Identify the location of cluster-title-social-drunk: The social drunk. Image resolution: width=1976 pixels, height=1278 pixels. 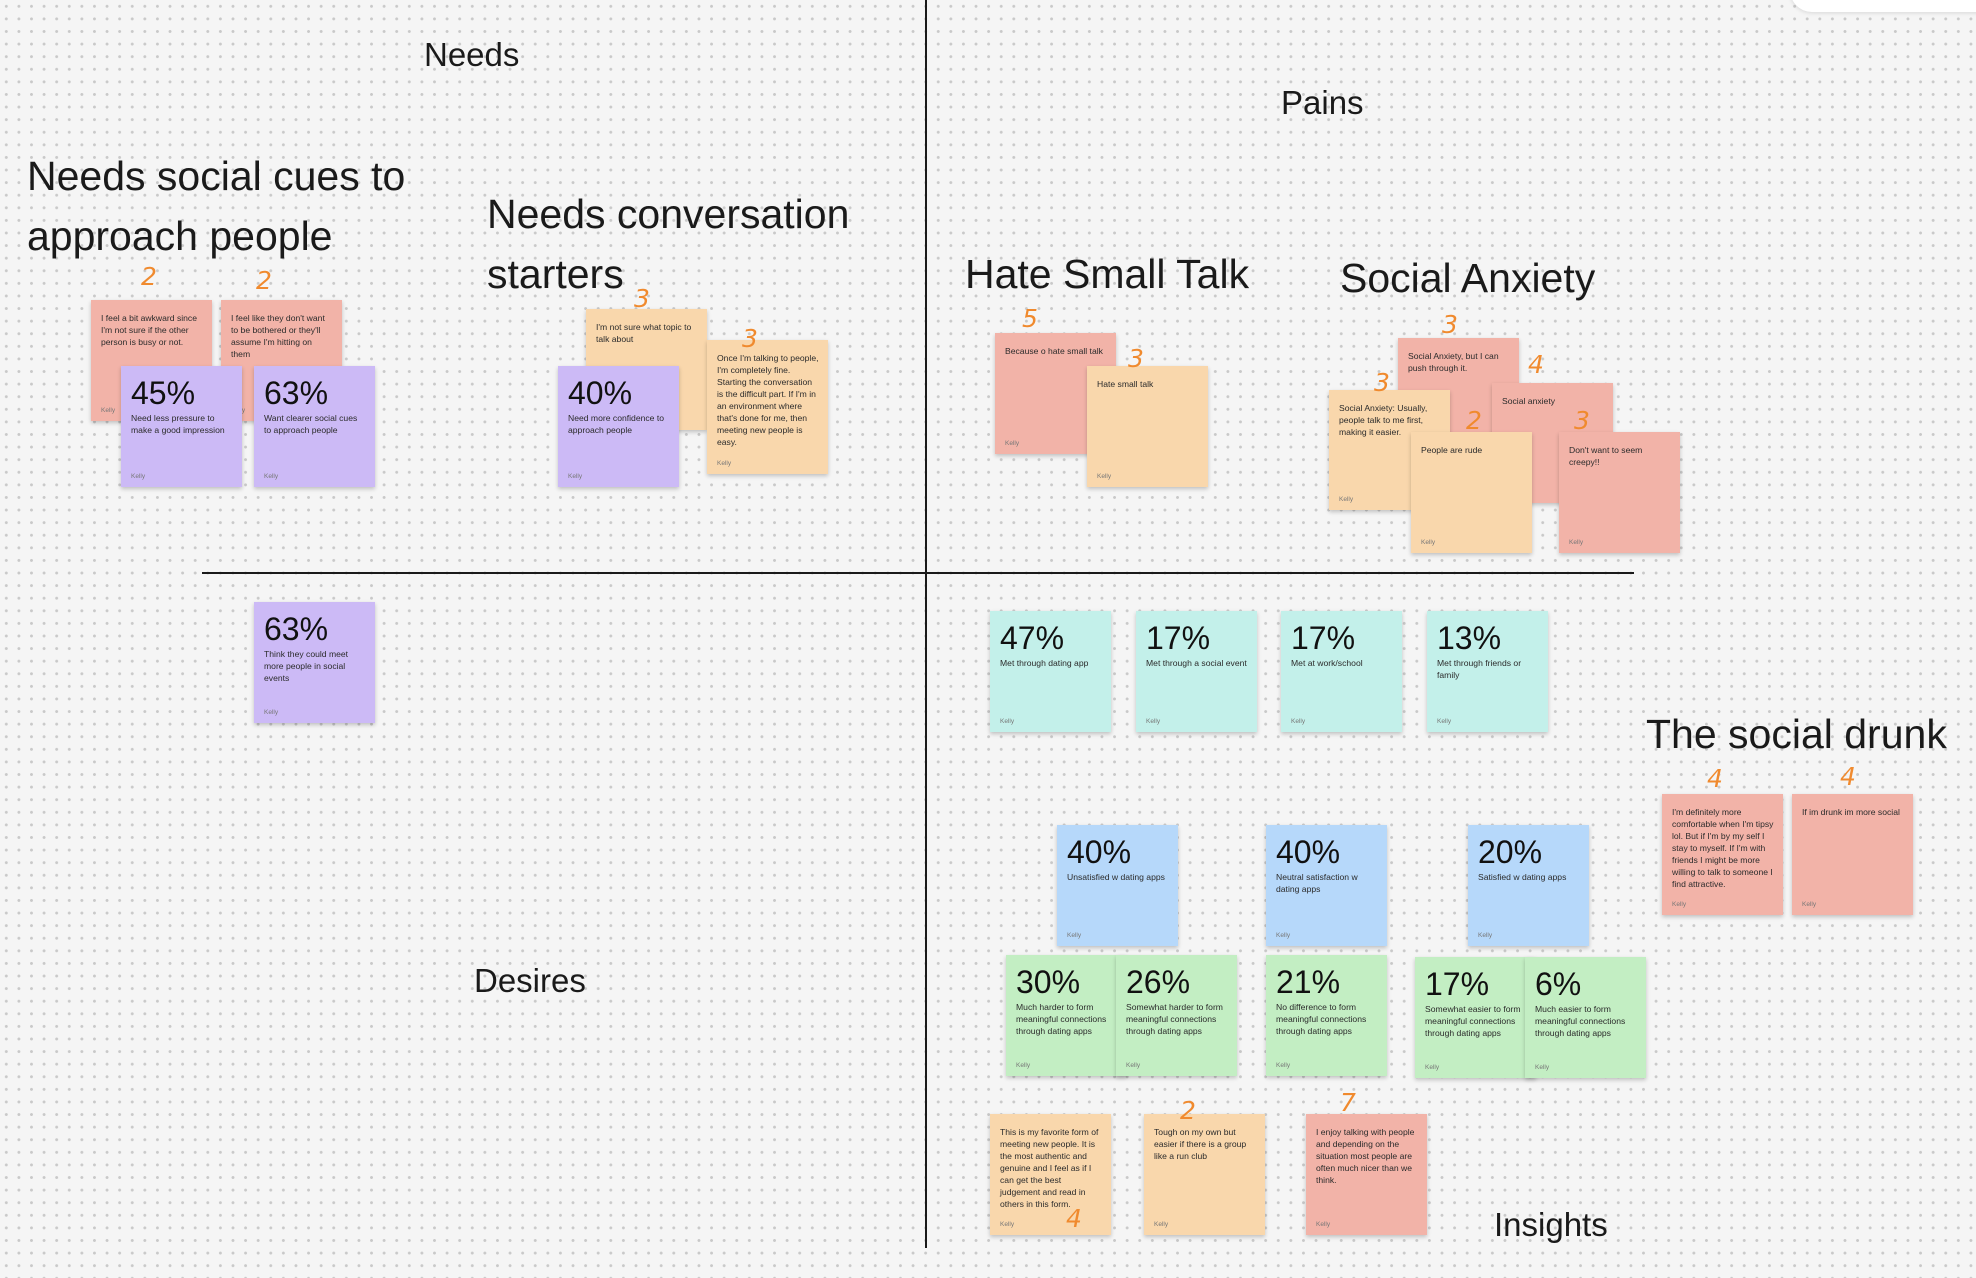
(1796, 734).